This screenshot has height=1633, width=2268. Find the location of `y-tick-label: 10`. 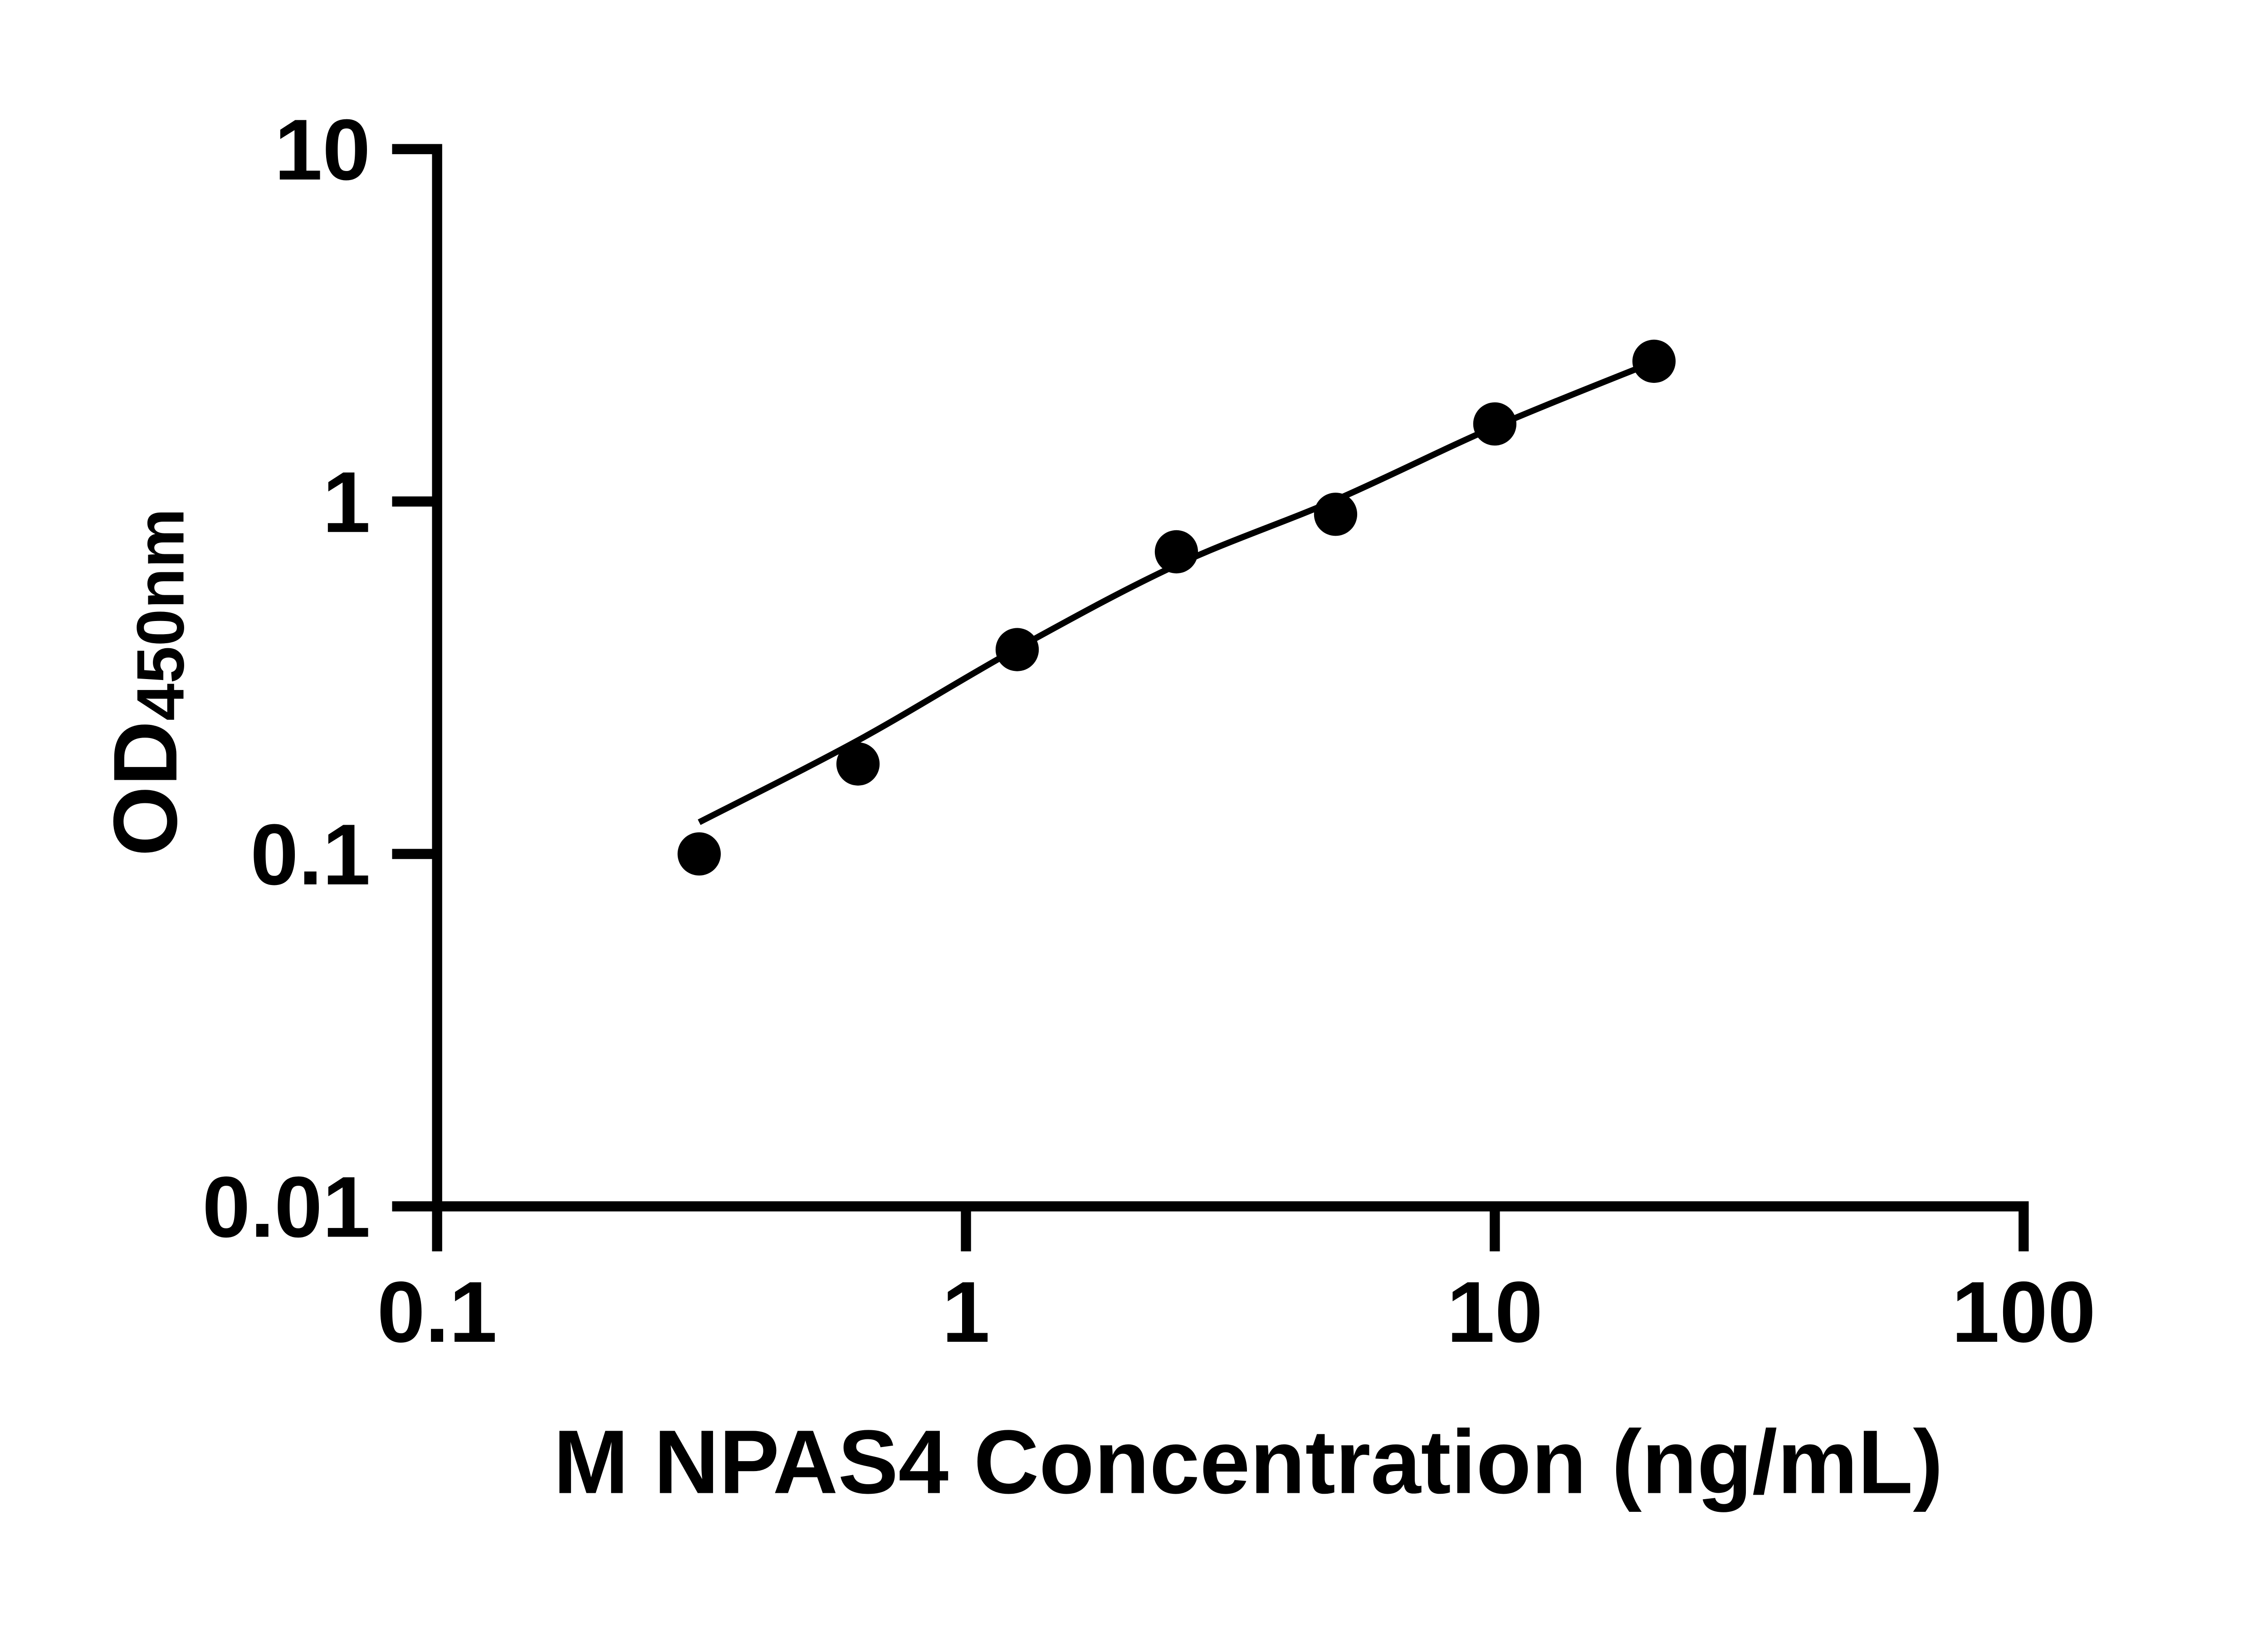

y-tick-label: 10 is located at coordinates (323, 150).